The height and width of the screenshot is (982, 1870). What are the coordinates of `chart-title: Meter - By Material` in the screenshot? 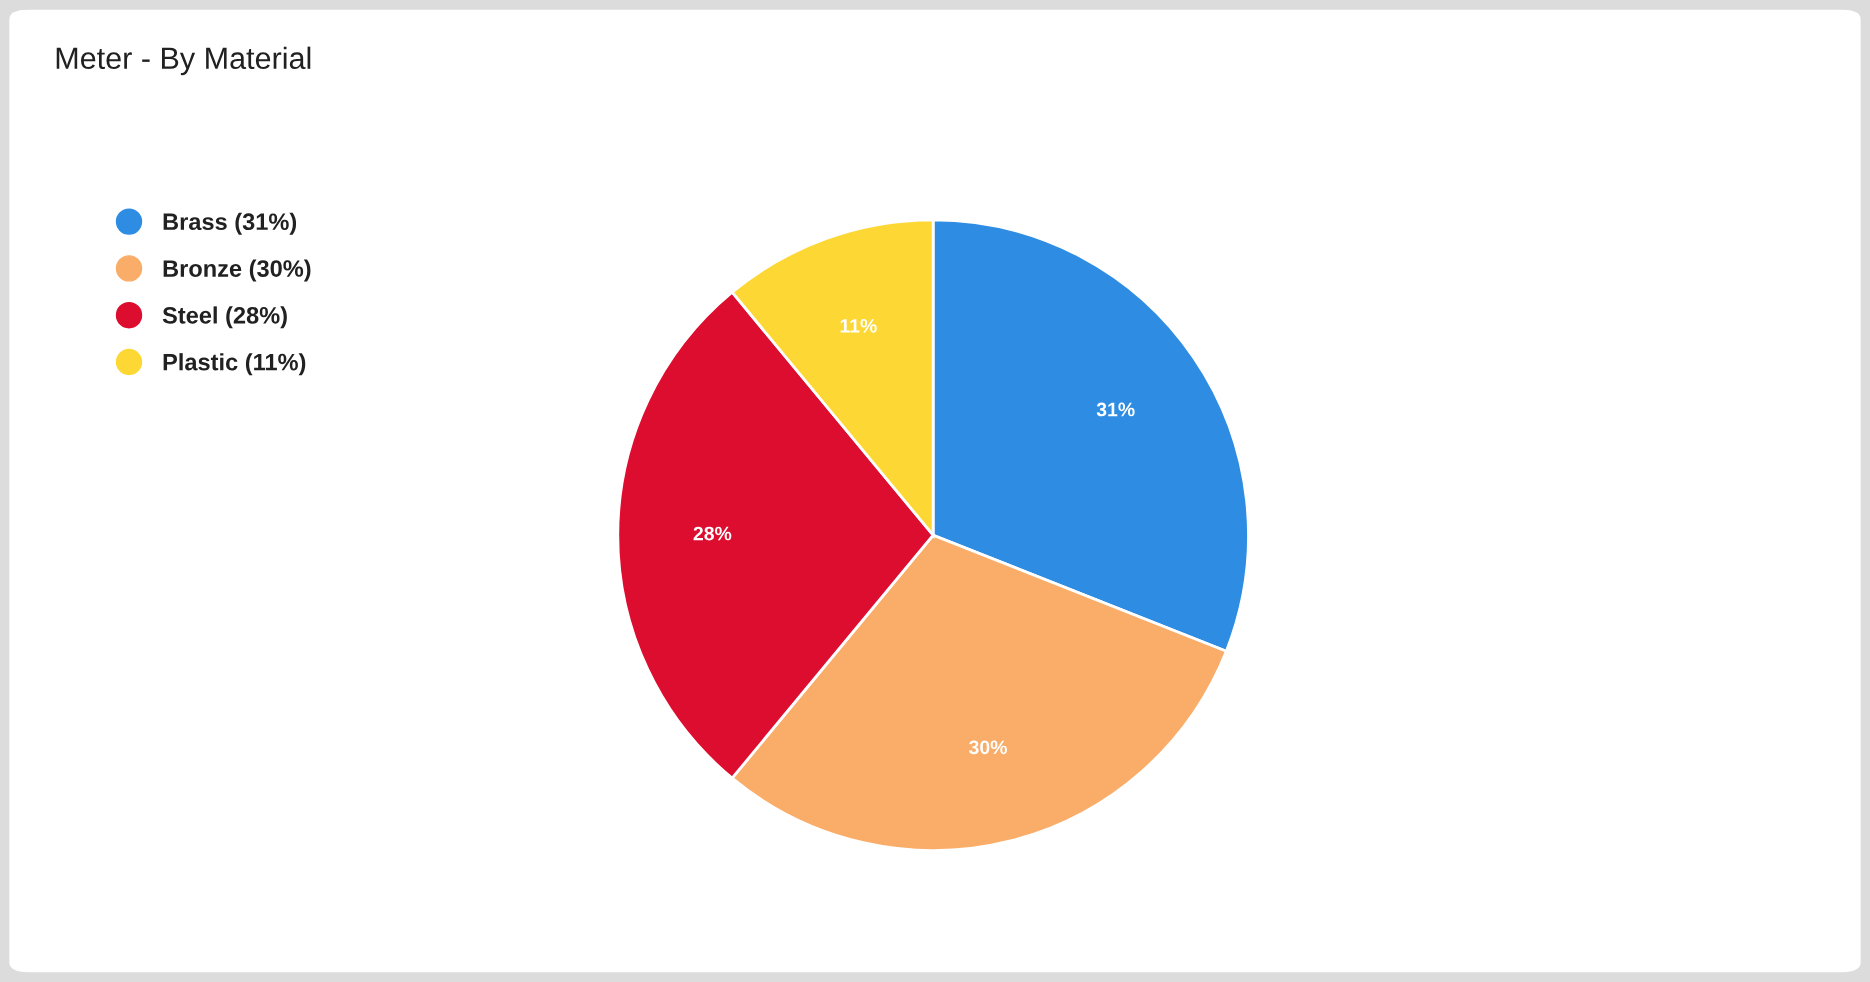 It's located at (183, 61).